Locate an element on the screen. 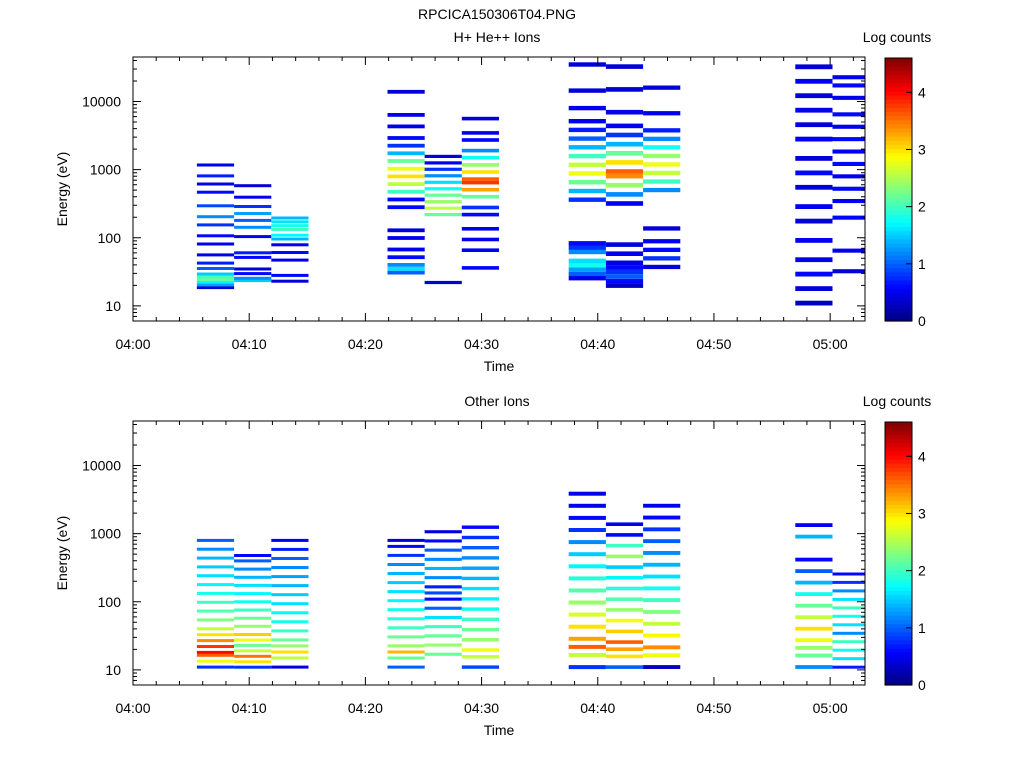 Image resolution: width=1024 pixels, height=768 pixels. colorbar: 0 1 2 3 4 Log counts is located at coordinates (897, 543).